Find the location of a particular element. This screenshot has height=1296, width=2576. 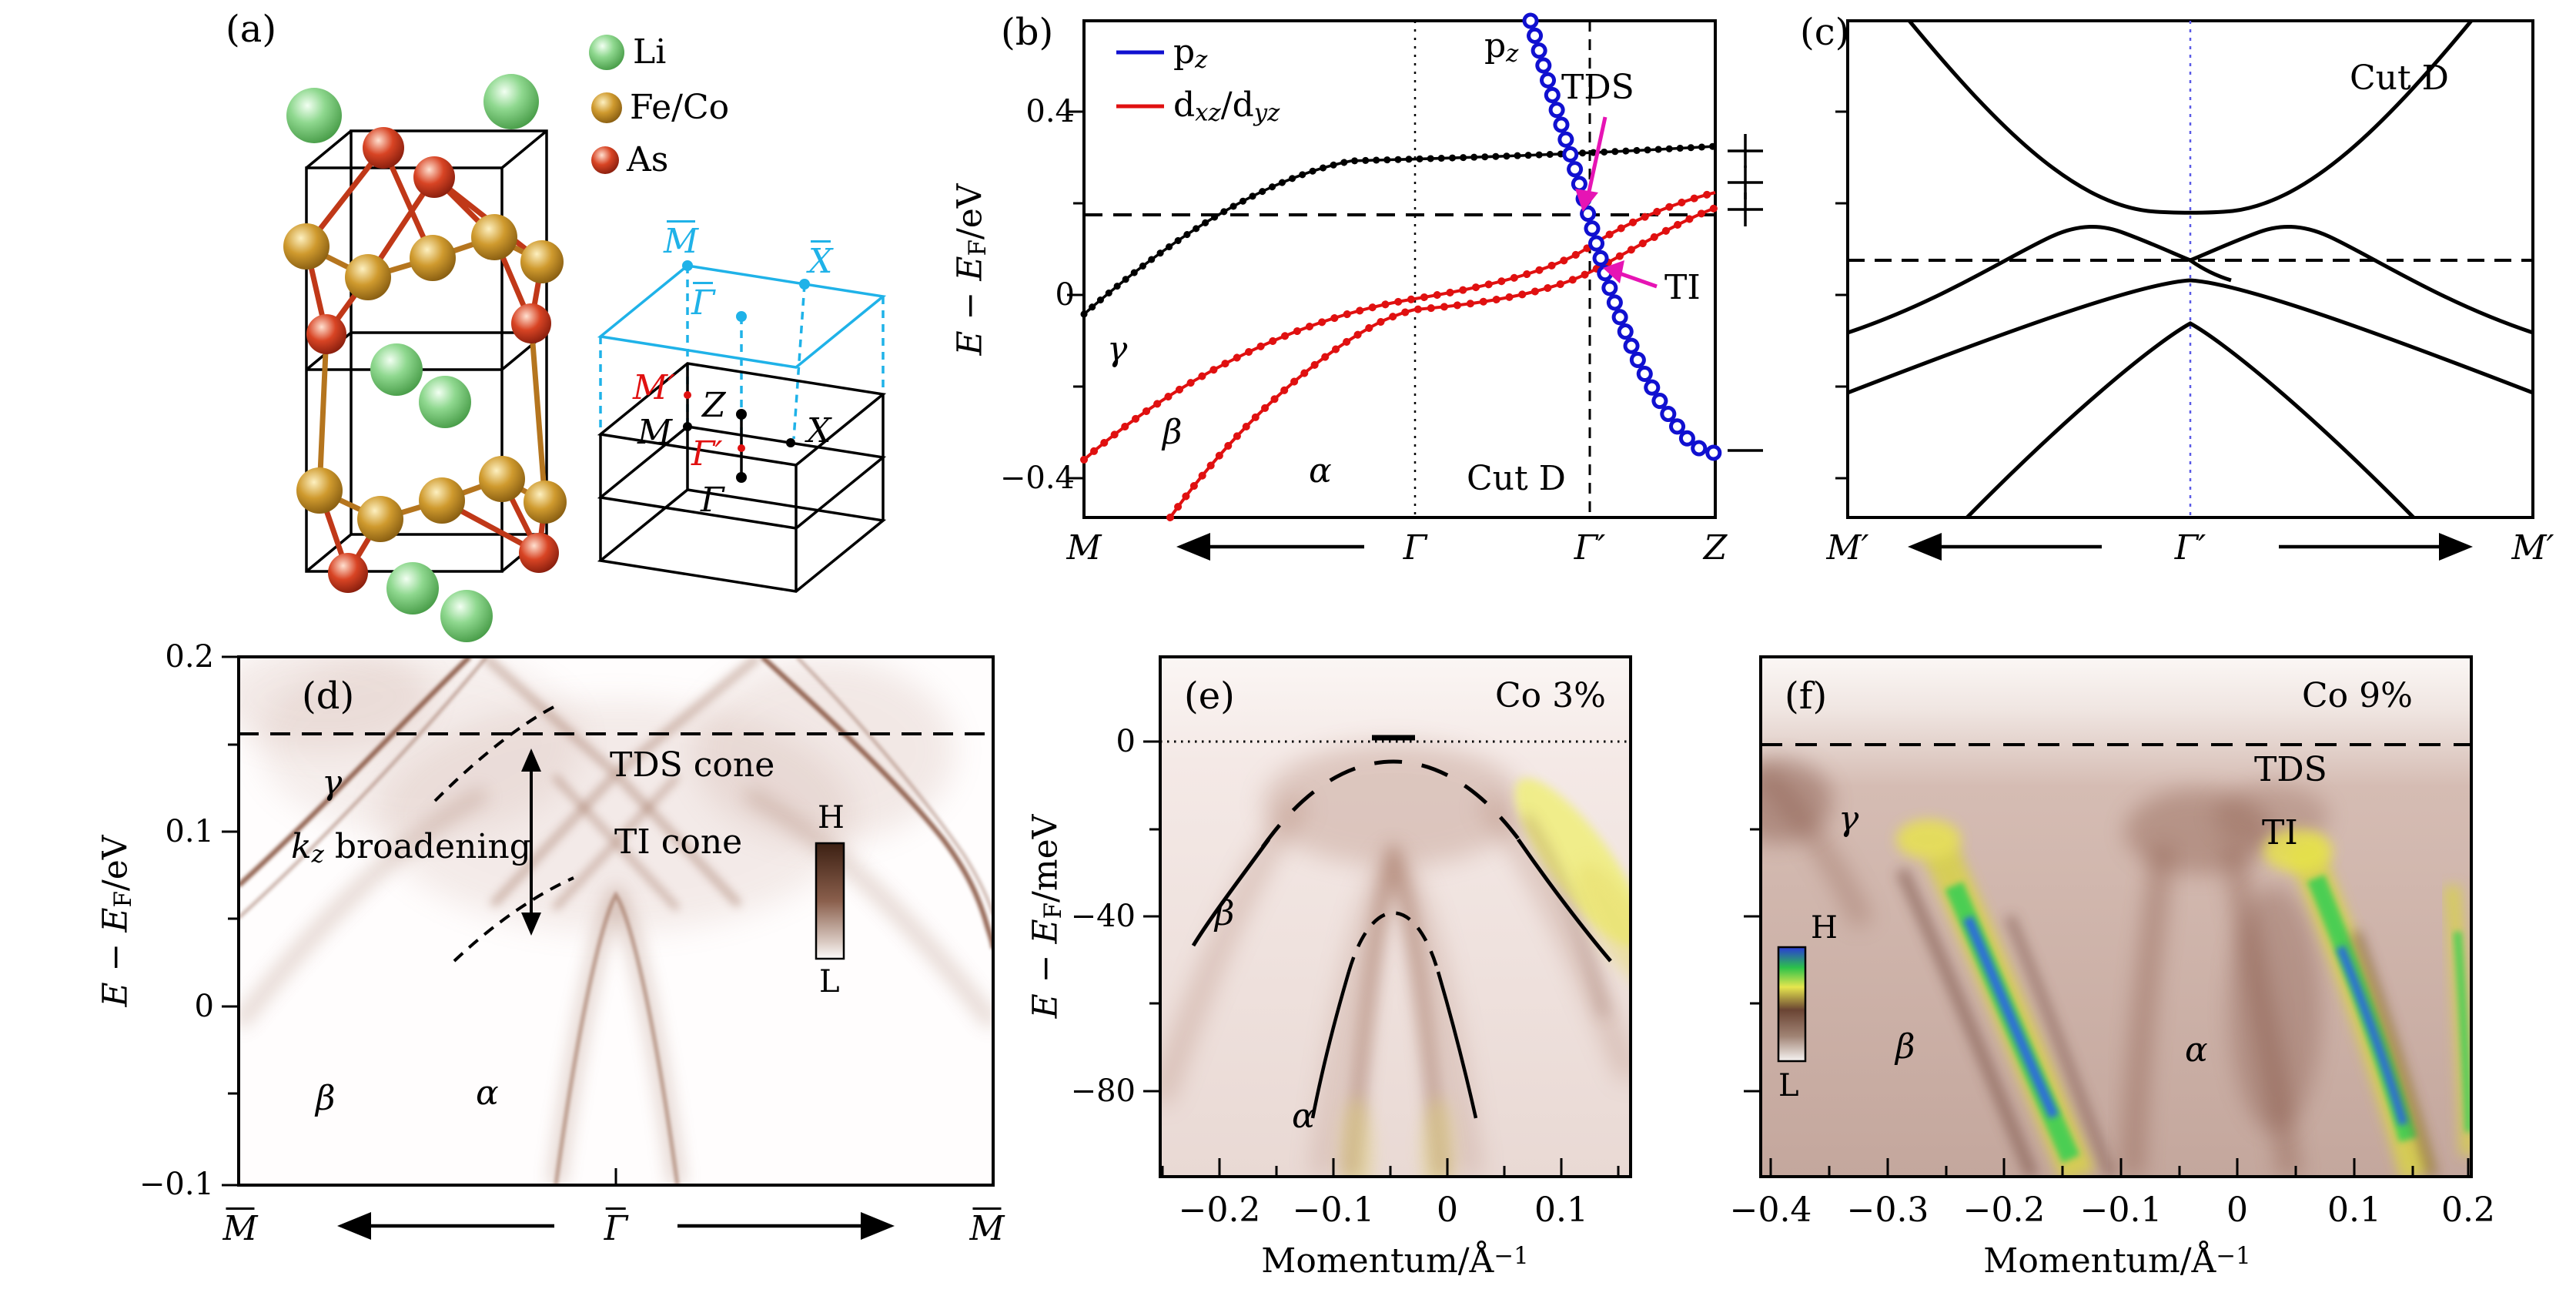

f-colorbar is located at coordinates (1792, 1004).